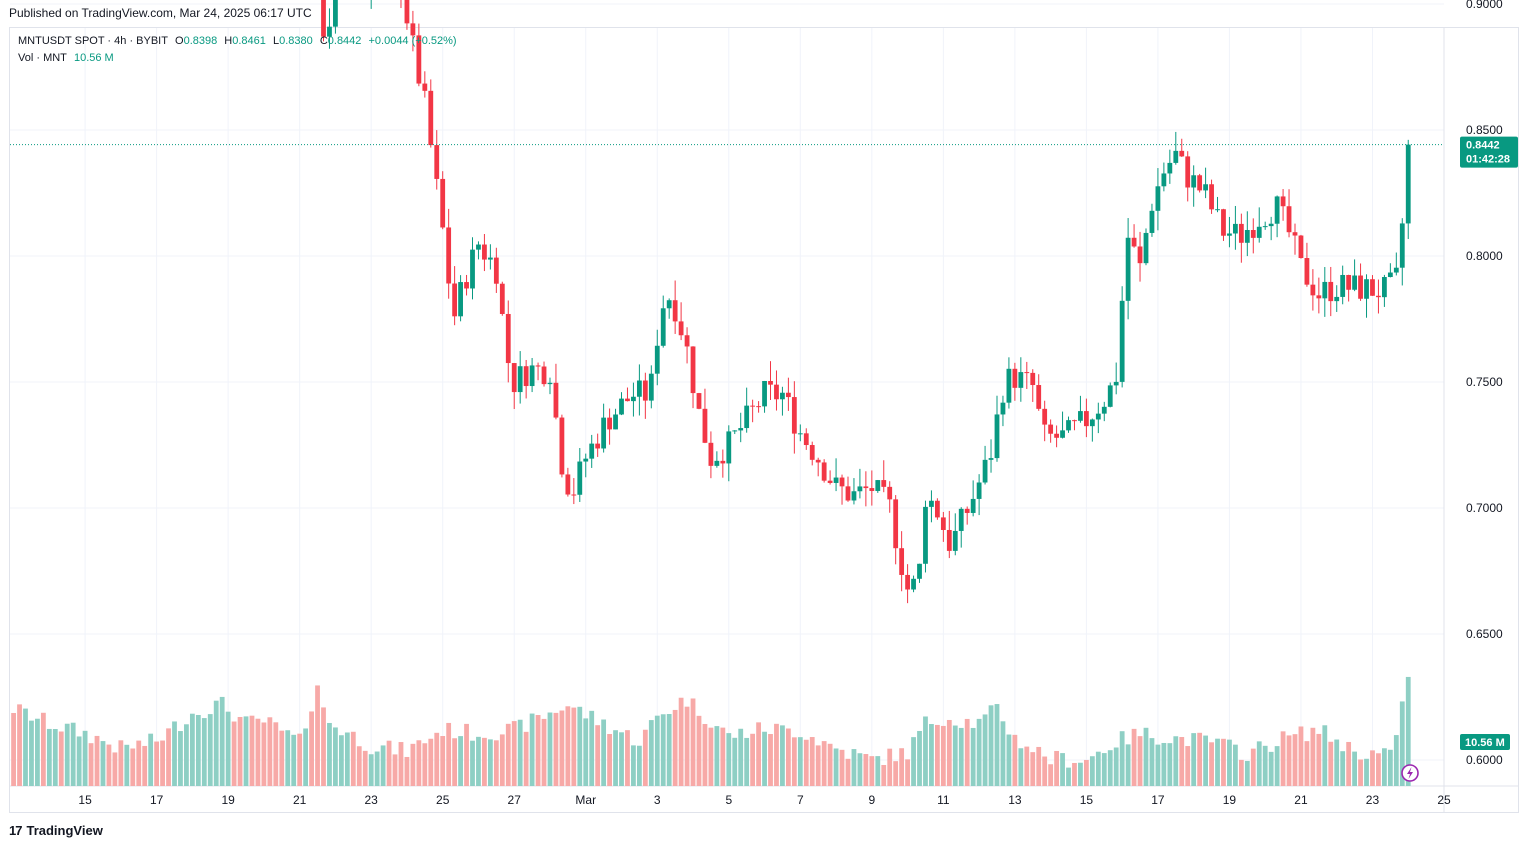 Image resolution: width=1534 pixels, height=849 pixels. Describe the element at coordinates (179, 41) in the screenshot. I see `legend-open-label: O` at that location.